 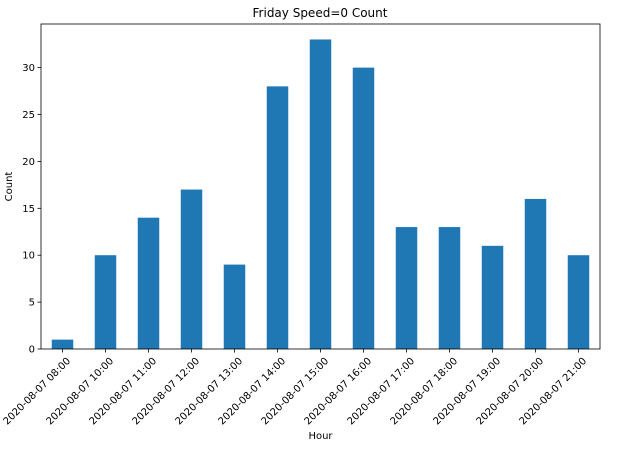 What do you see at coordinates (28, 68) in the screenshot?
I see `y-tick-label-6: 30` at bounding box center [28, 68].